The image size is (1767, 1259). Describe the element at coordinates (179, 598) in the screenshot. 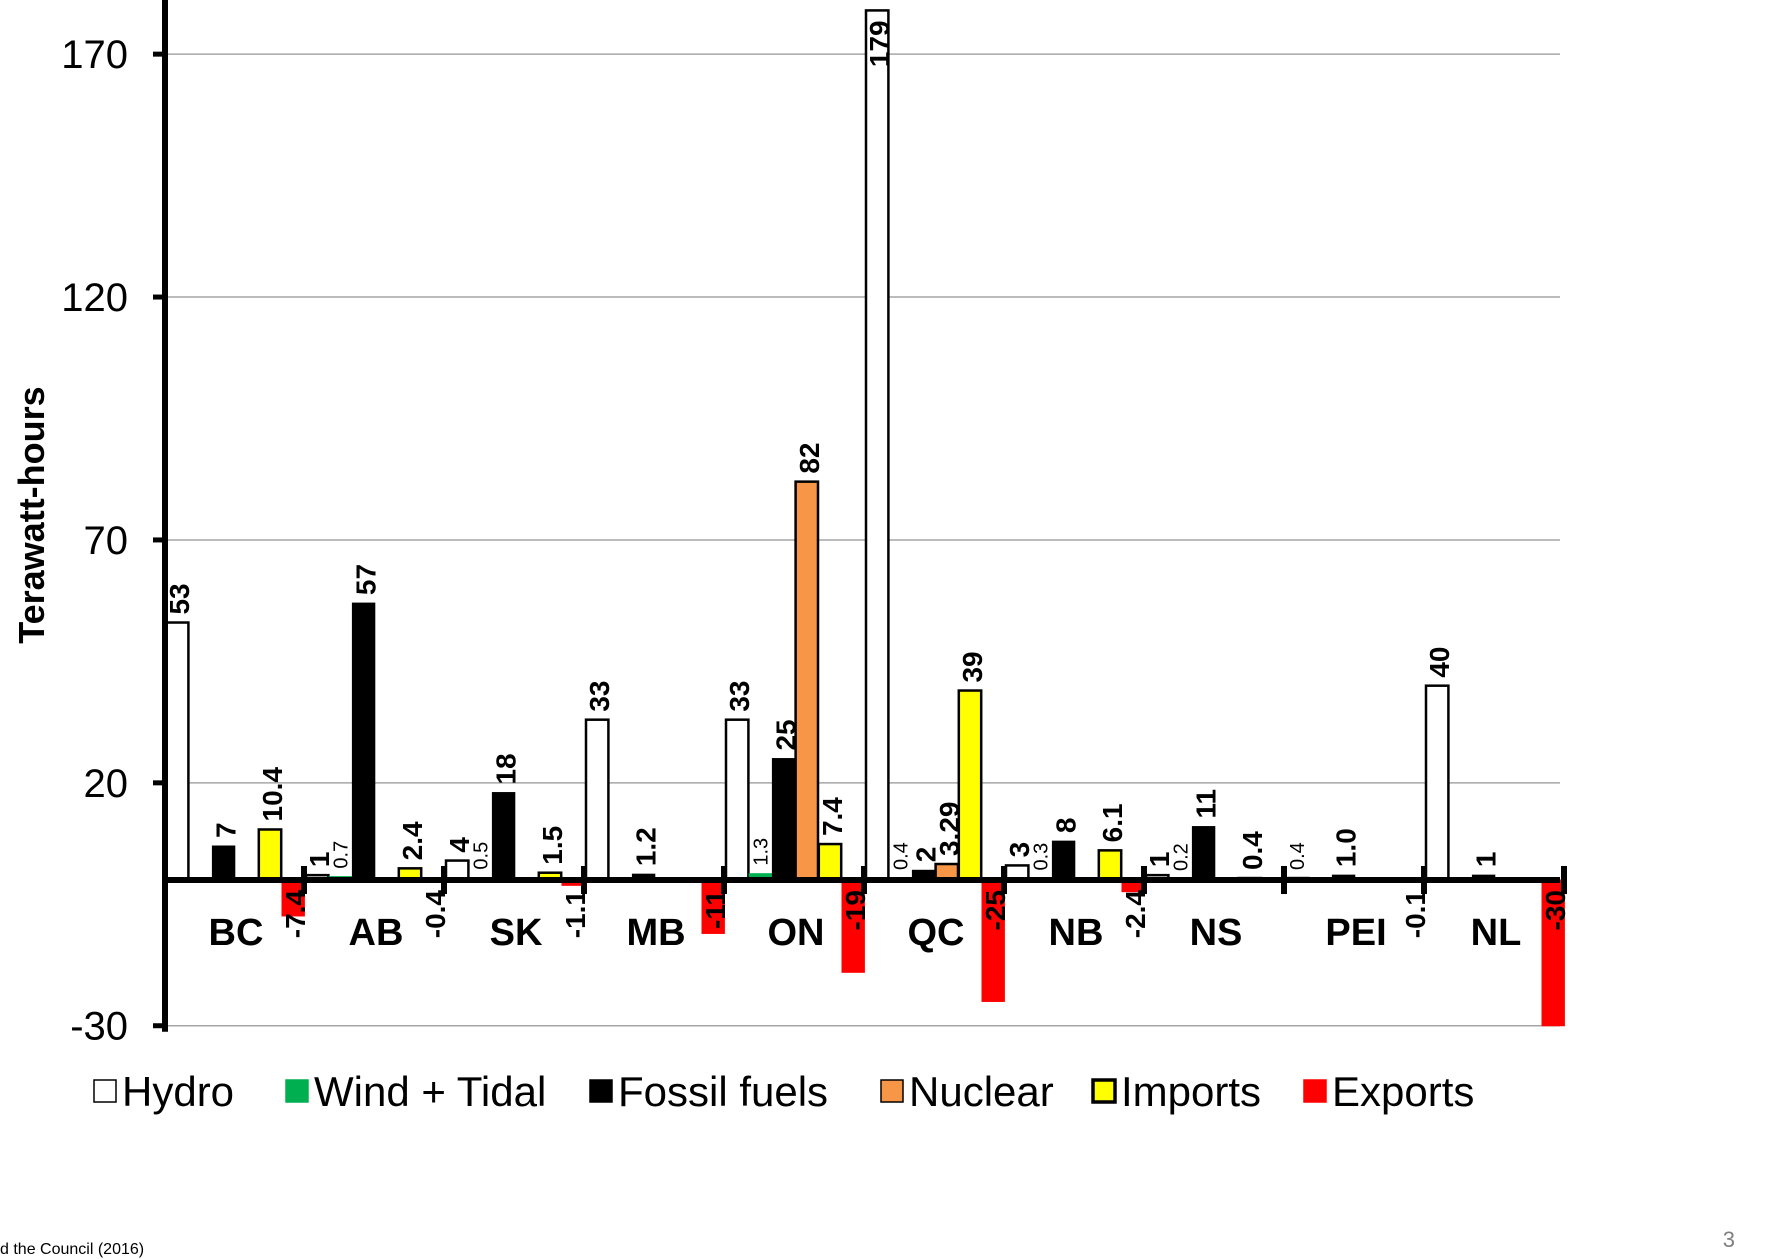

I see `data-label-hydro-bc: 53` at that location.